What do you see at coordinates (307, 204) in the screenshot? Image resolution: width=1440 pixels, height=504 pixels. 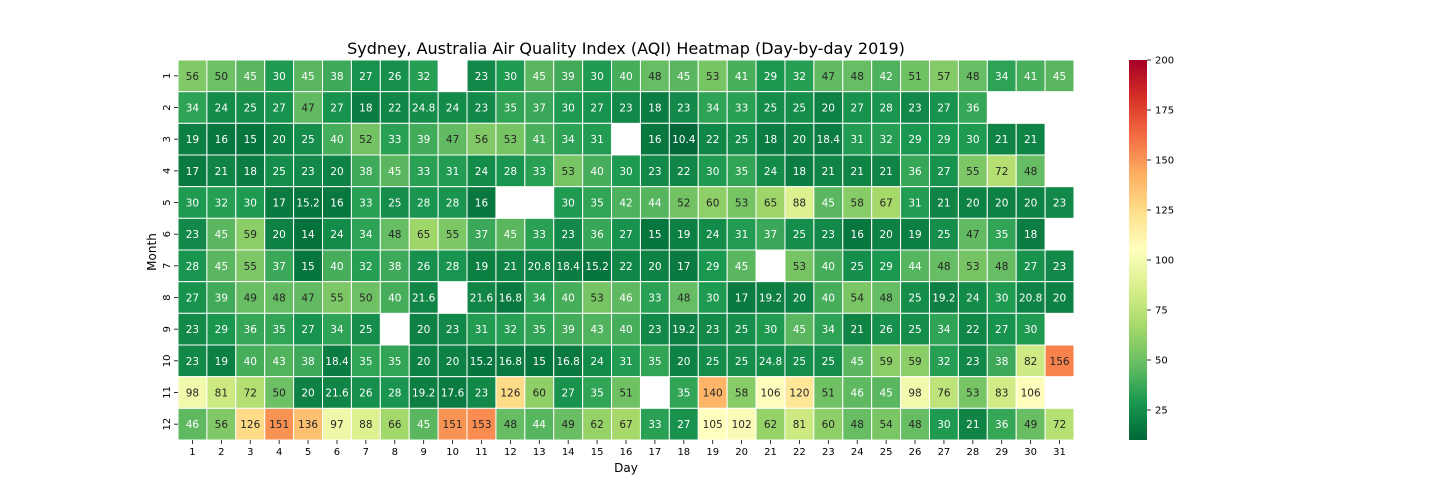 I see `cell-value-label: 15.2` at bounding box center [307, 204].